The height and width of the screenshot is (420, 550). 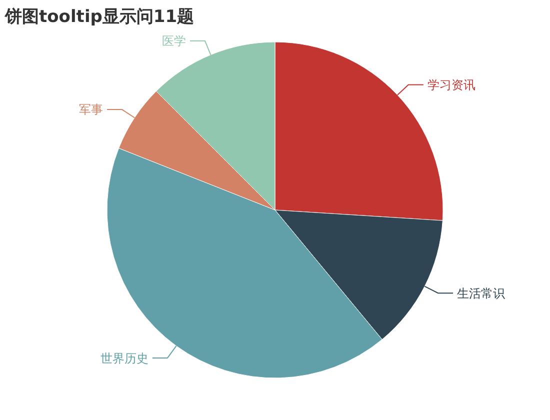 What do you see at coordinates (481, 293) in the screenshot?
I see `slice-label: 生活常识` at bounding box center [481, 293].